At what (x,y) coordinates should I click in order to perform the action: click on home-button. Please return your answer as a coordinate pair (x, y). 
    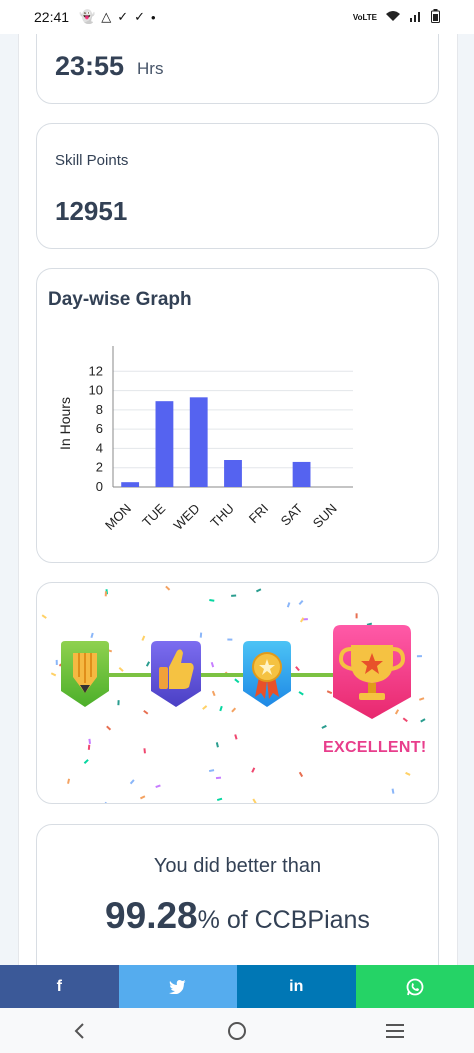
    Looking at the image, I should click on (237, 1031).